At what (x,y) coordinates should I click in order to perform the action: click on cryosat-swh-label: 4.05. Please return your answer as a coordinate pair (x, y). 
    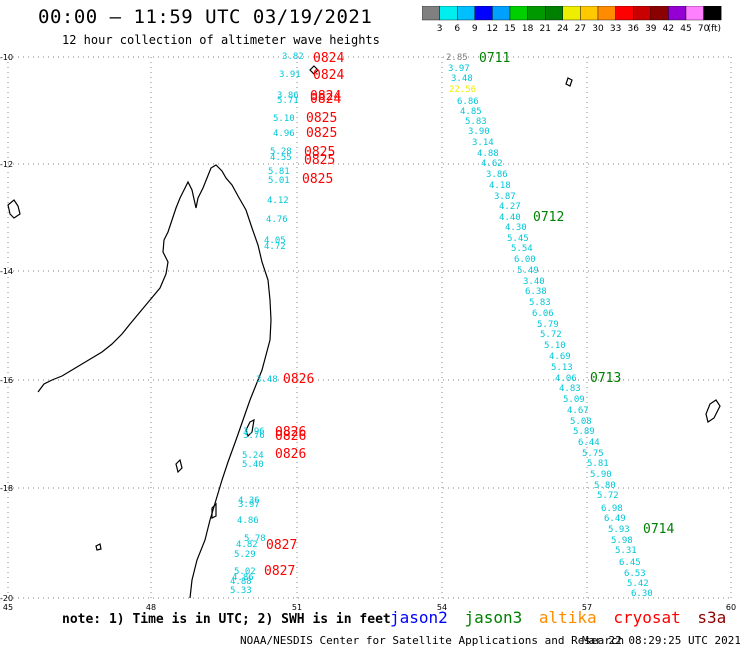
    Looking at the image, I should click on (275, 241).